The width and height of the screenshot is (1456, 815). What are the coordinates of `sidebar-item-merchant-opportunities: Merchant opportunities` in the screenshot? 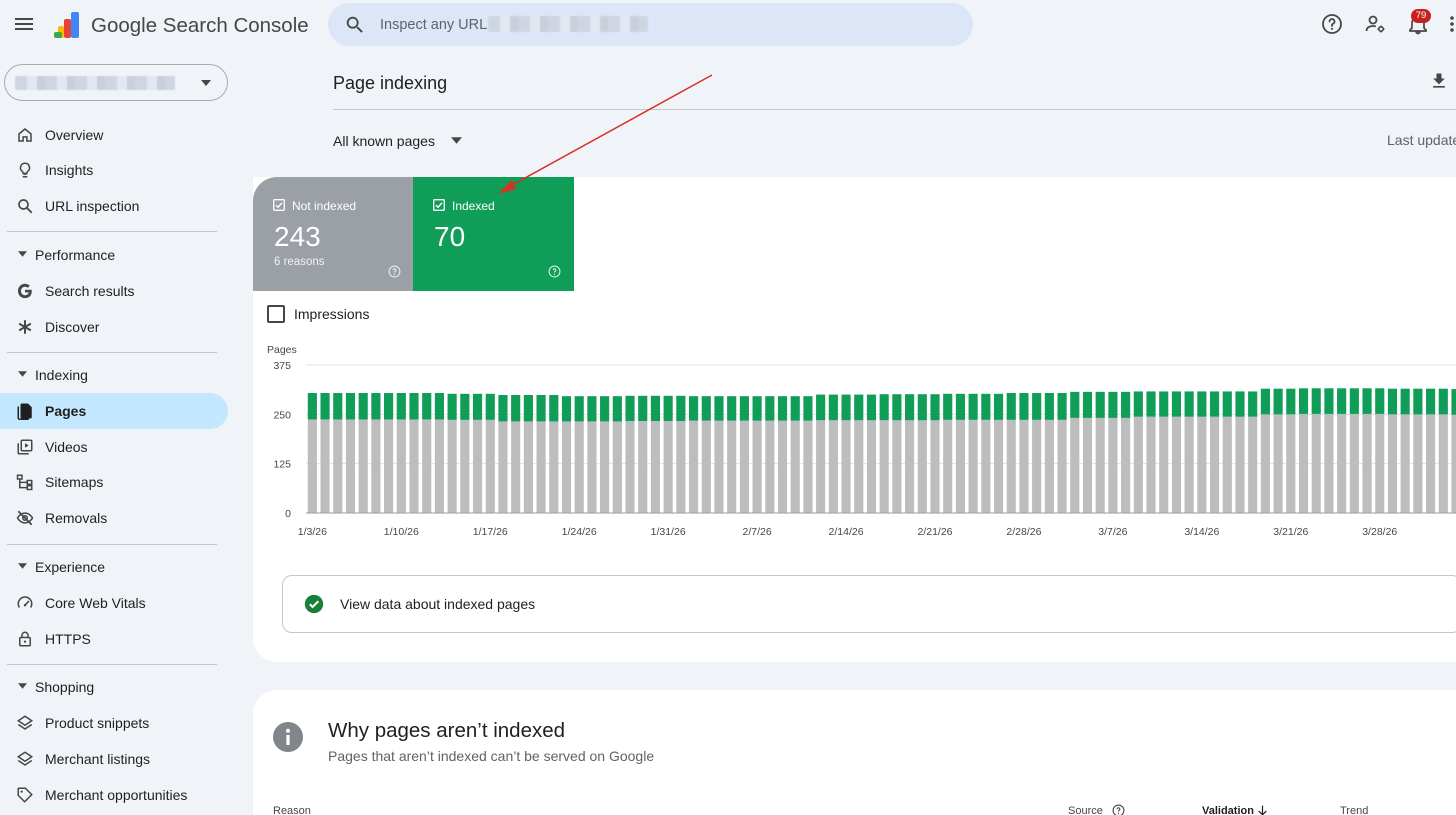 It's located at (114, 795).